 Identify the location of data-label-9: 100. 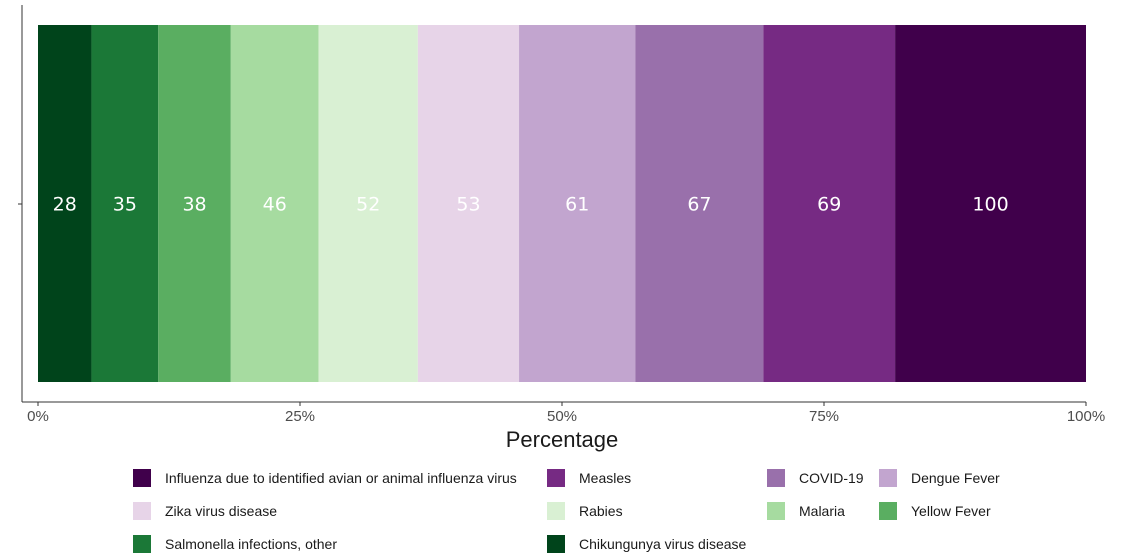
(990, 205).